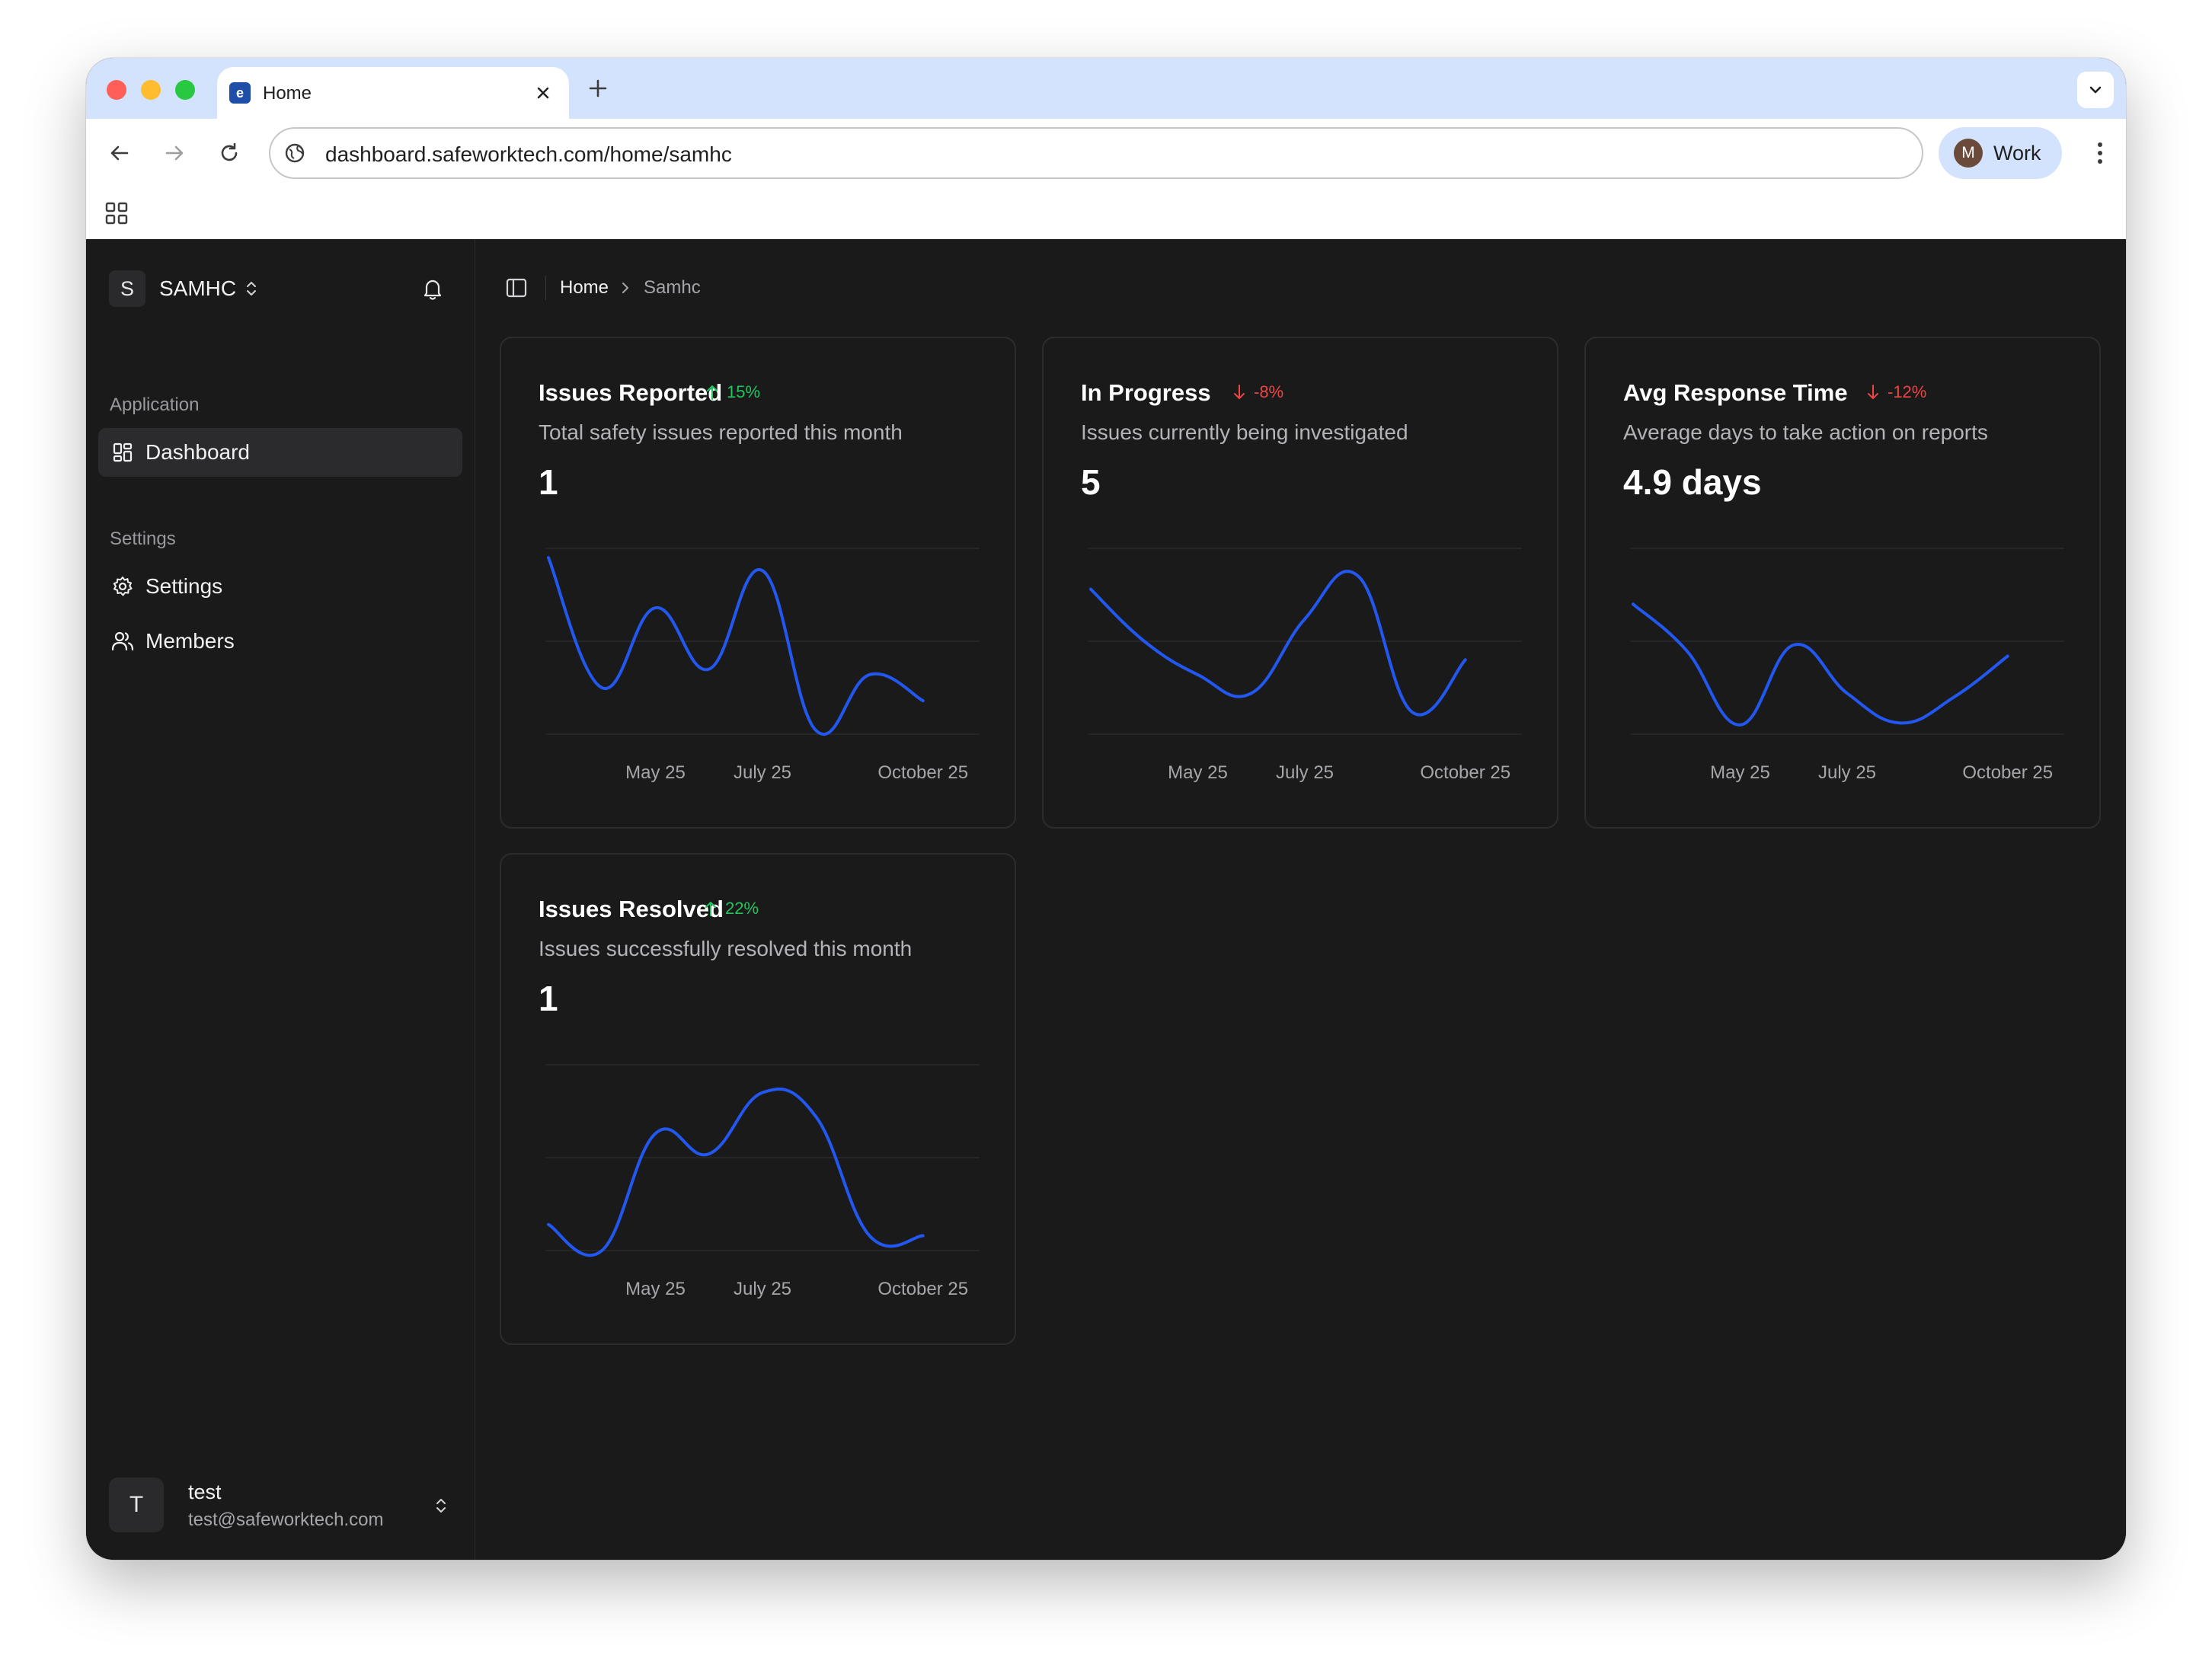 This screenshot has height=1674, width=2212. Describe the element at coordinates (393, 93) in the screenshot. I see `browser-tab: e Home` at that location.